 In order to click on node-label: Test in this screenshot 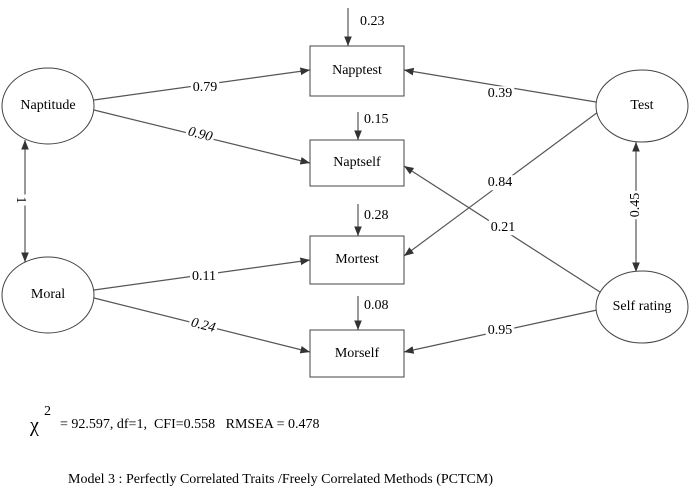, I will do `click(641, 105)`.